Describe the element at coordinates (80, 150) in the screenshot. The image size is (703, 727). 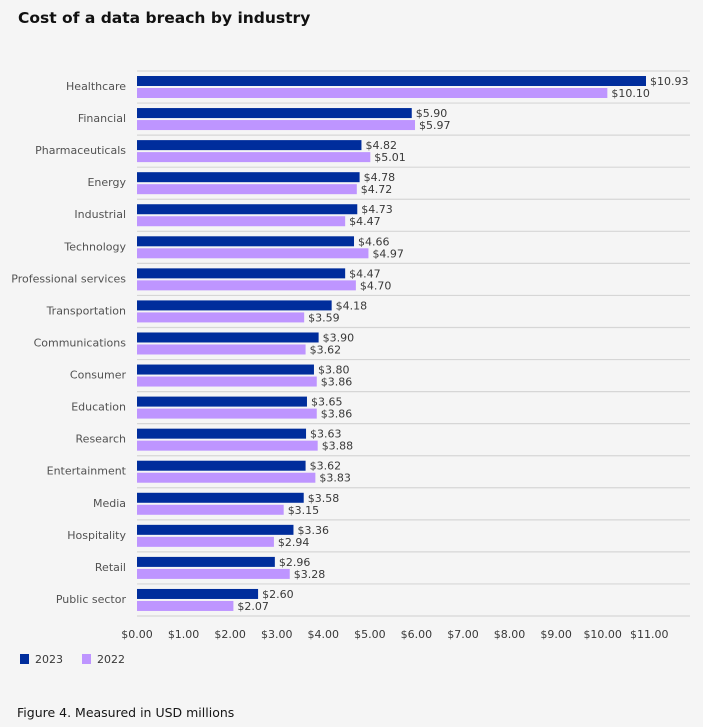
I see `category-label: Pharmaceuticals` at that location.